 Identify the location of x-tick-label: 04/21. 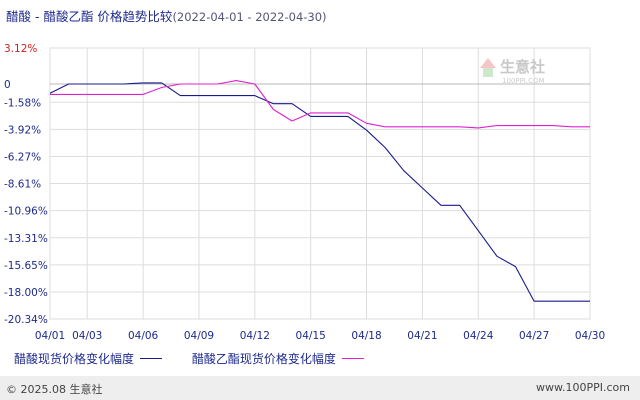
(422, 336).